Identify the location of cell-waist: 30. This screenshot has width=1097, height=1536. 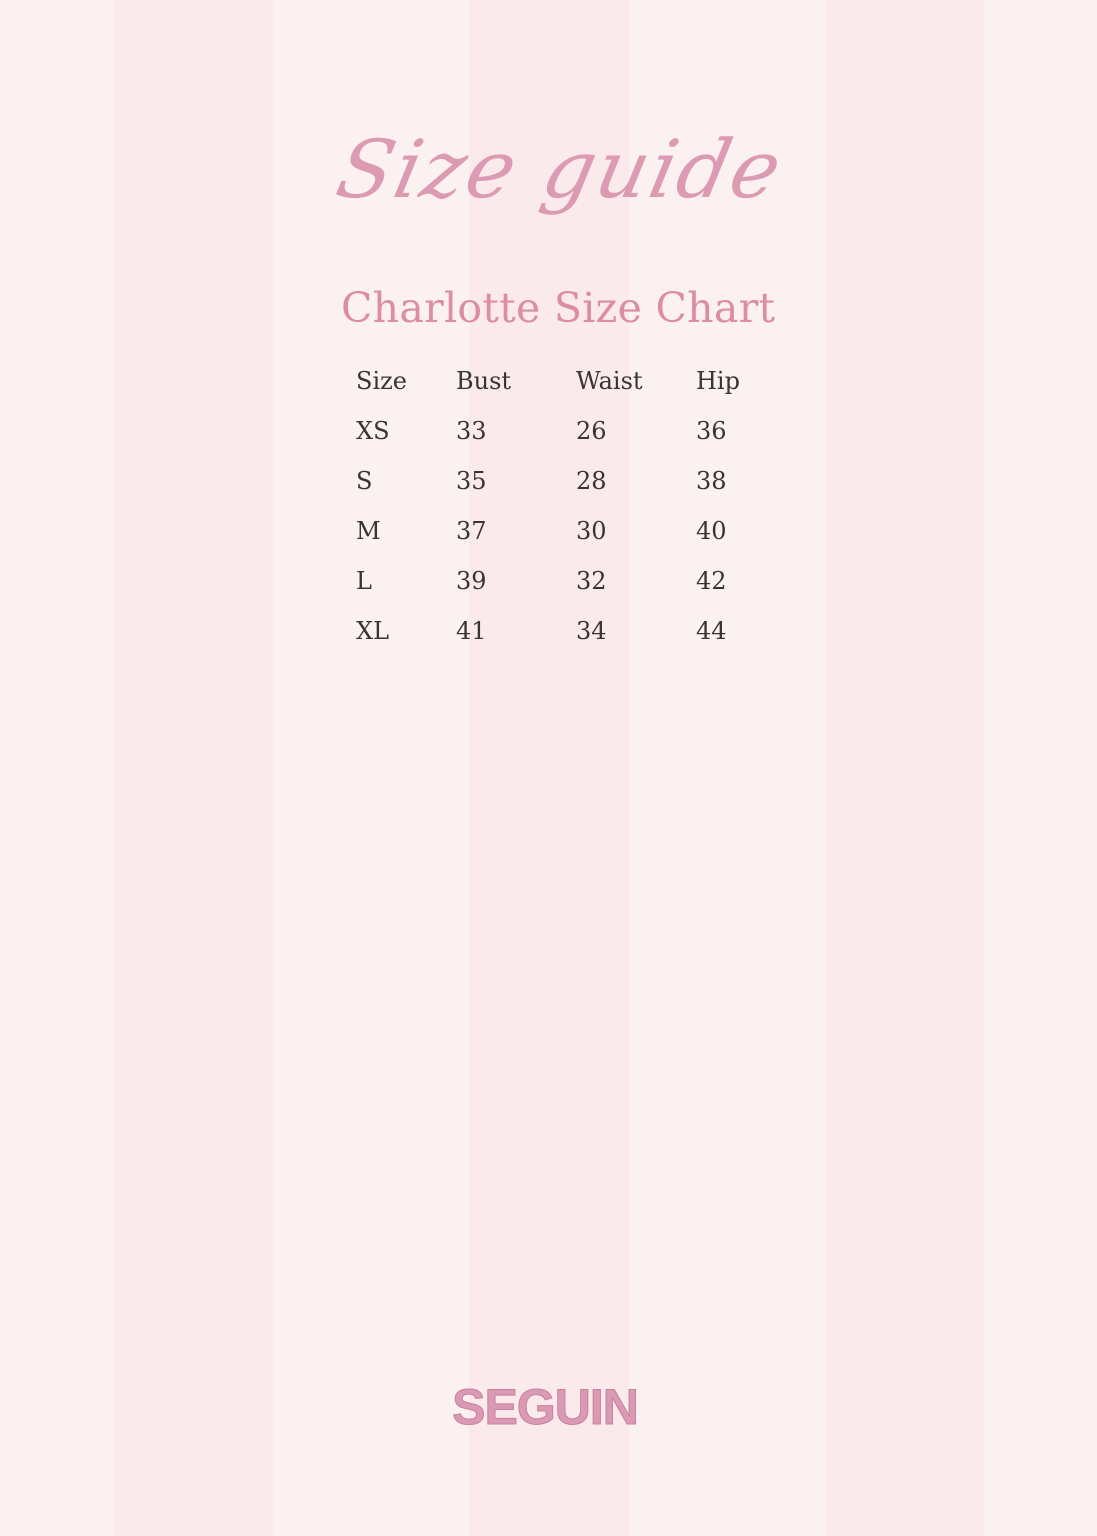
(591, 531).